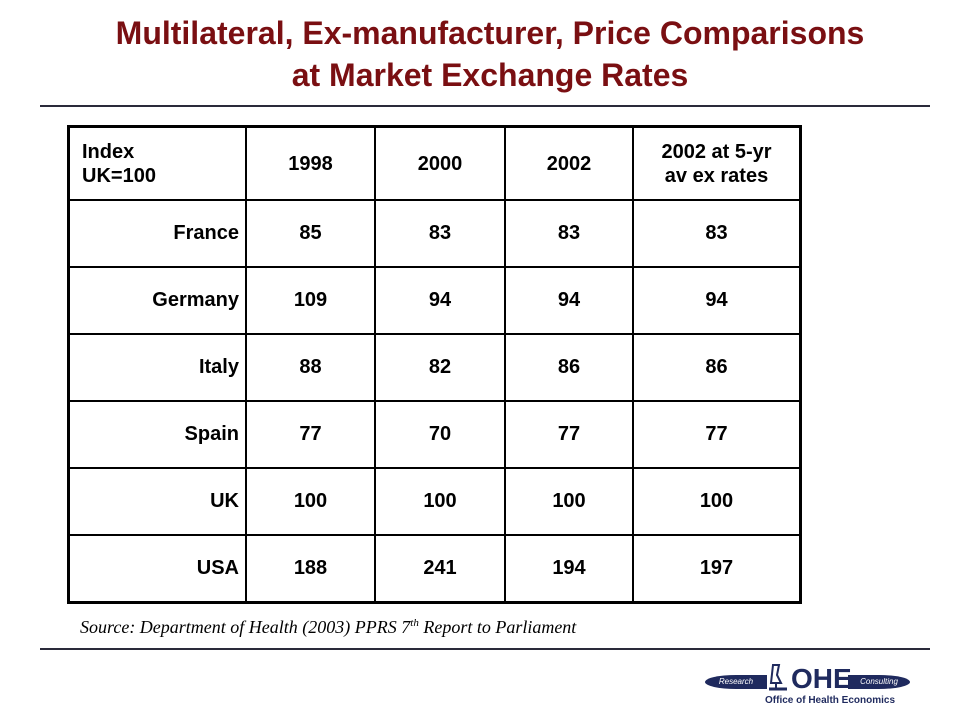 This screenshot has width=960, height=720. Describe the element at coordinates (440, 163) in the screenshot. I see `column-header: 2000` at that location.